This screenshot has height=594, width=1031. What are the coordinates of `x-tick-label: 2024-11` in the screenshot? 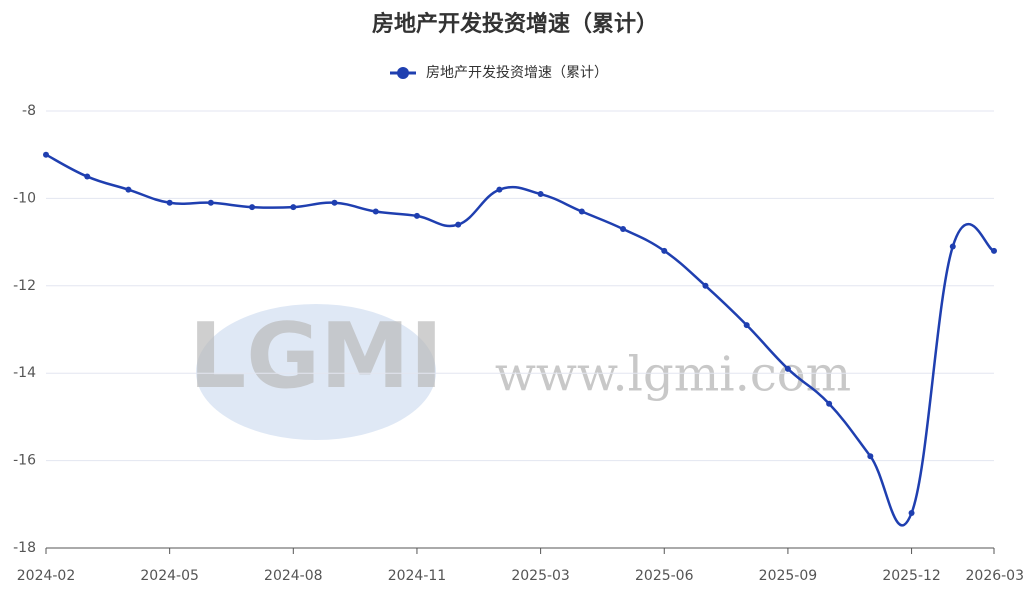 It's located at (417, 576).